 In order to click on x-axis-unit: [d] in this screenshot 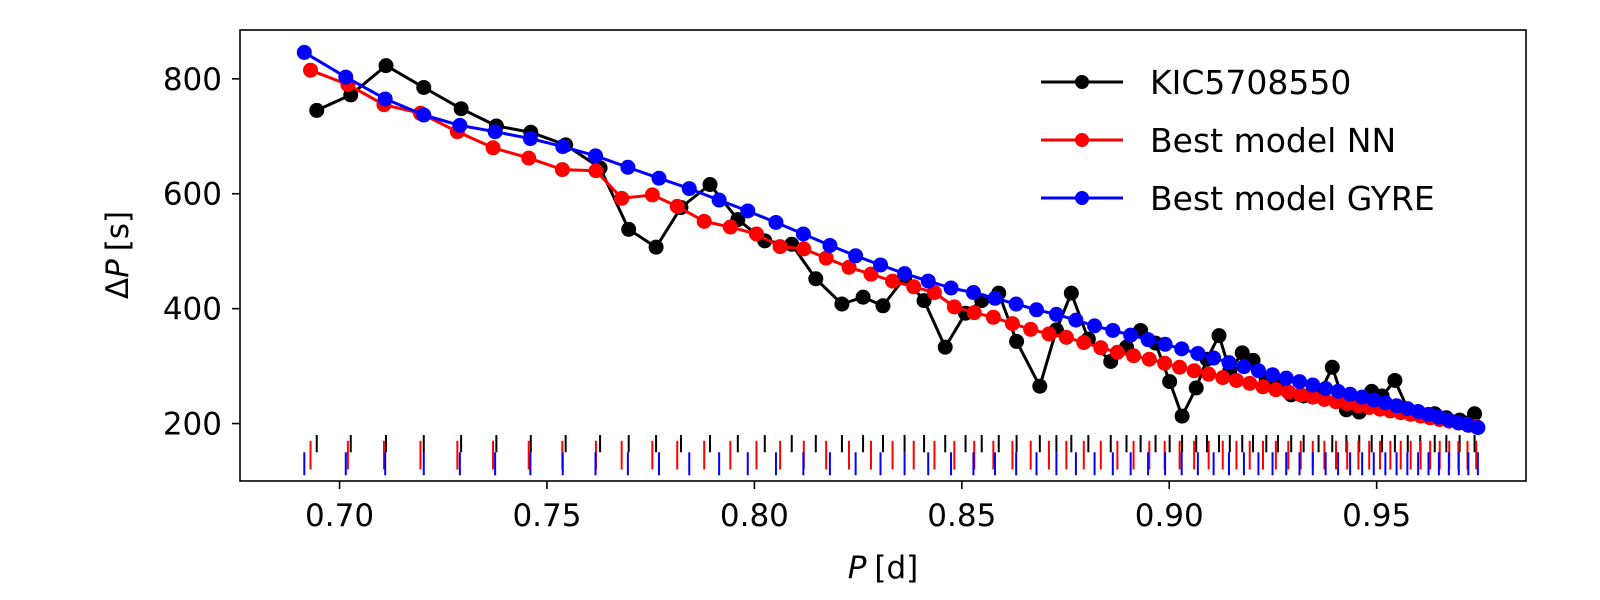, I will do `click(896, 568)`.